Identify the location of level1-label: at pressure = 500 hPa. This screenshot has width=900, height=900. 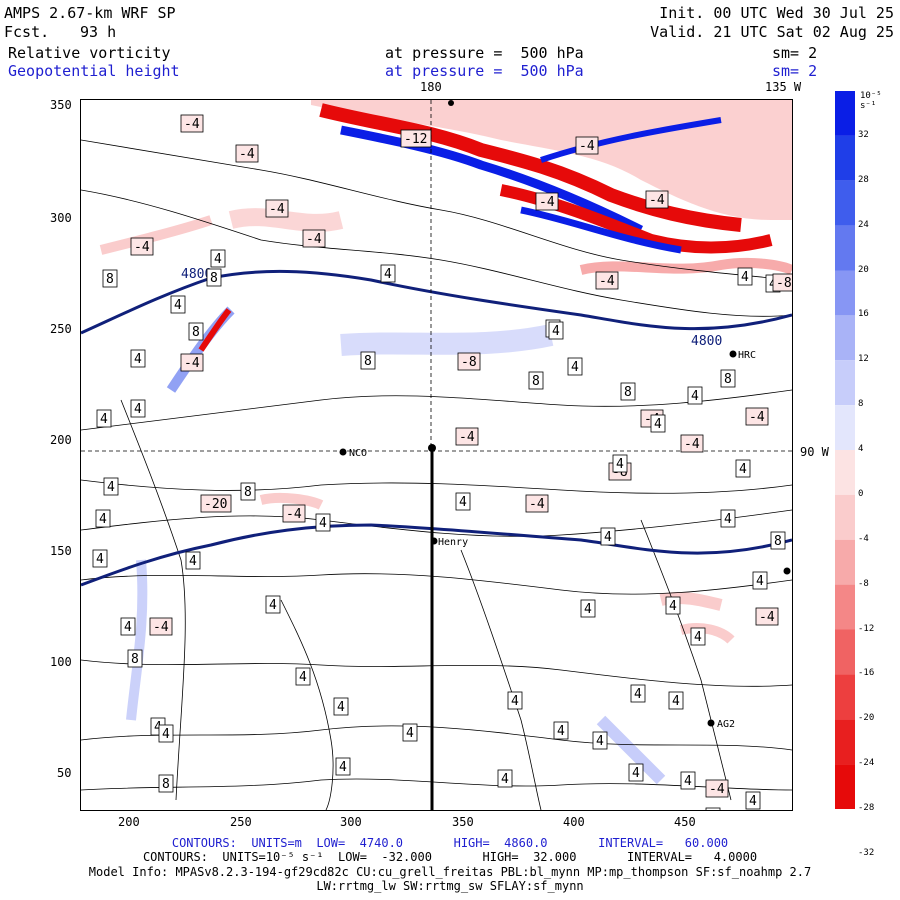
(484, 53).